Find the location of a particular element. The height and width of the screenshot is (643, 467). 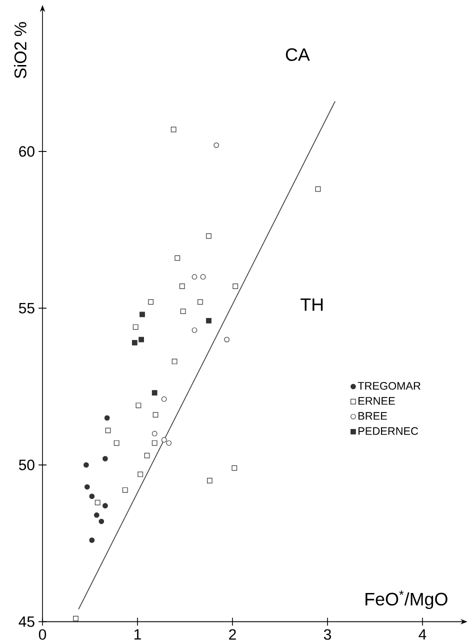

y-tick-label: 55 is located at coordinates (26, 308).